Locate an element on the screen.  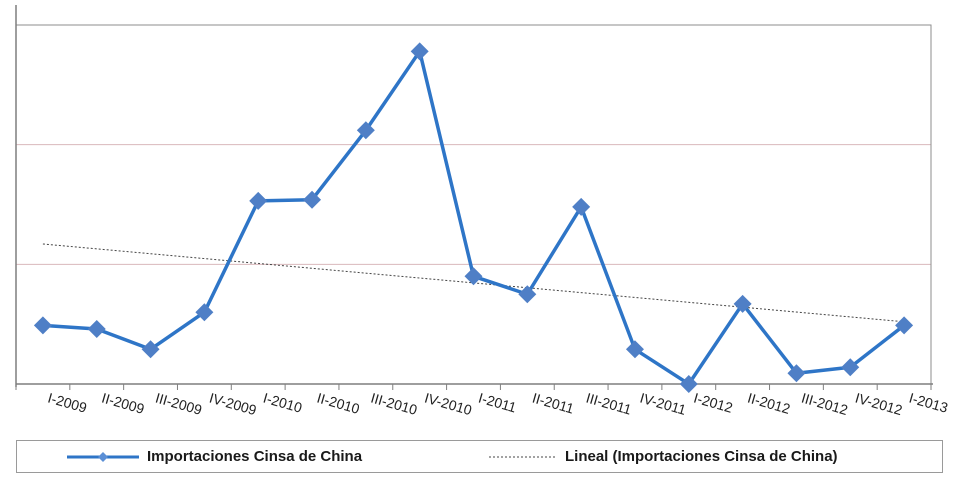
legend-item-series: Importaciones Cinsa de China is located at coordinates (213, 456).